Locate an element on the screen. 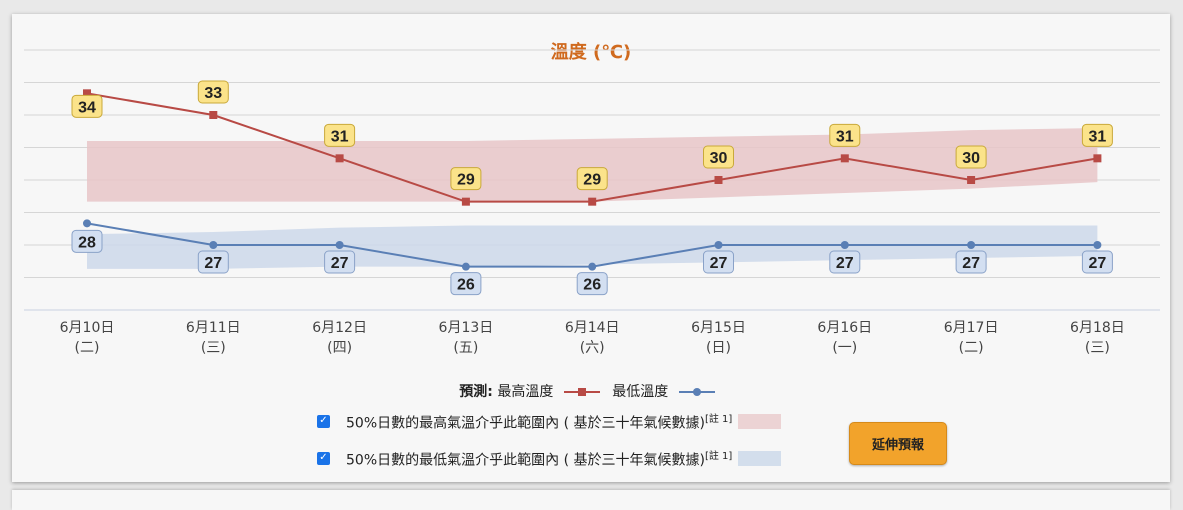 The width and height of the screenshot is (1183, 510). max-band-swatch is located at coordinates (760, 421).